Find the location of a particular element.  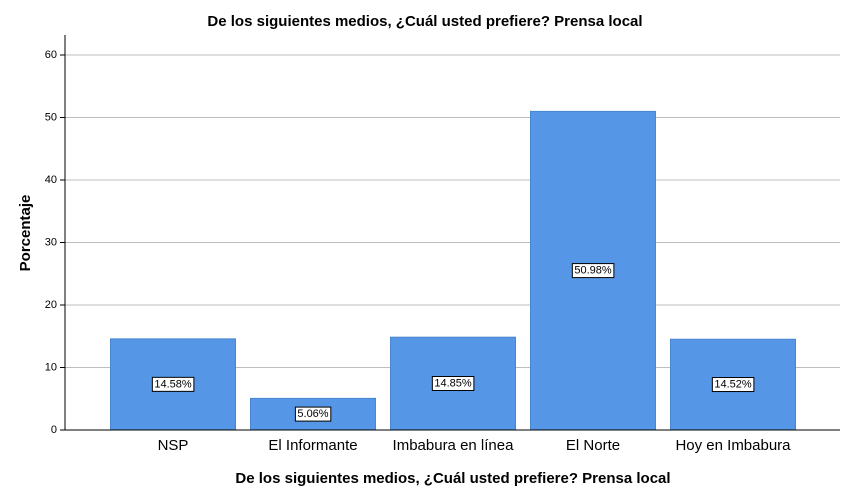

x-tick-label: El Informante is located at coordinates (312, 445).